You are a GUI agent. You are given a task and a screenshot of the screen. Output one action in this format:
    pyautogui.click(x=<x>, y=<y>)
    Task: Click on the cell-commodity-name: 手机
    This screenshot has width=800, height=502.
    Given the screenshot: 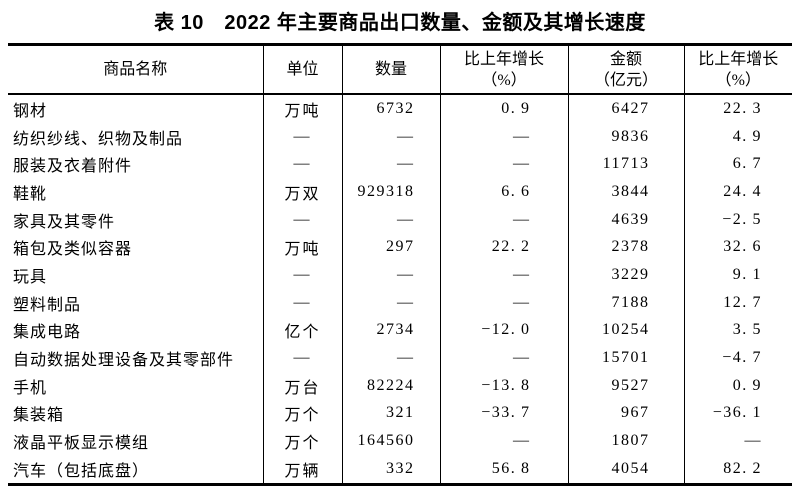 What is the action you would take?
    pyautogui.click(x=136, y=385)
    